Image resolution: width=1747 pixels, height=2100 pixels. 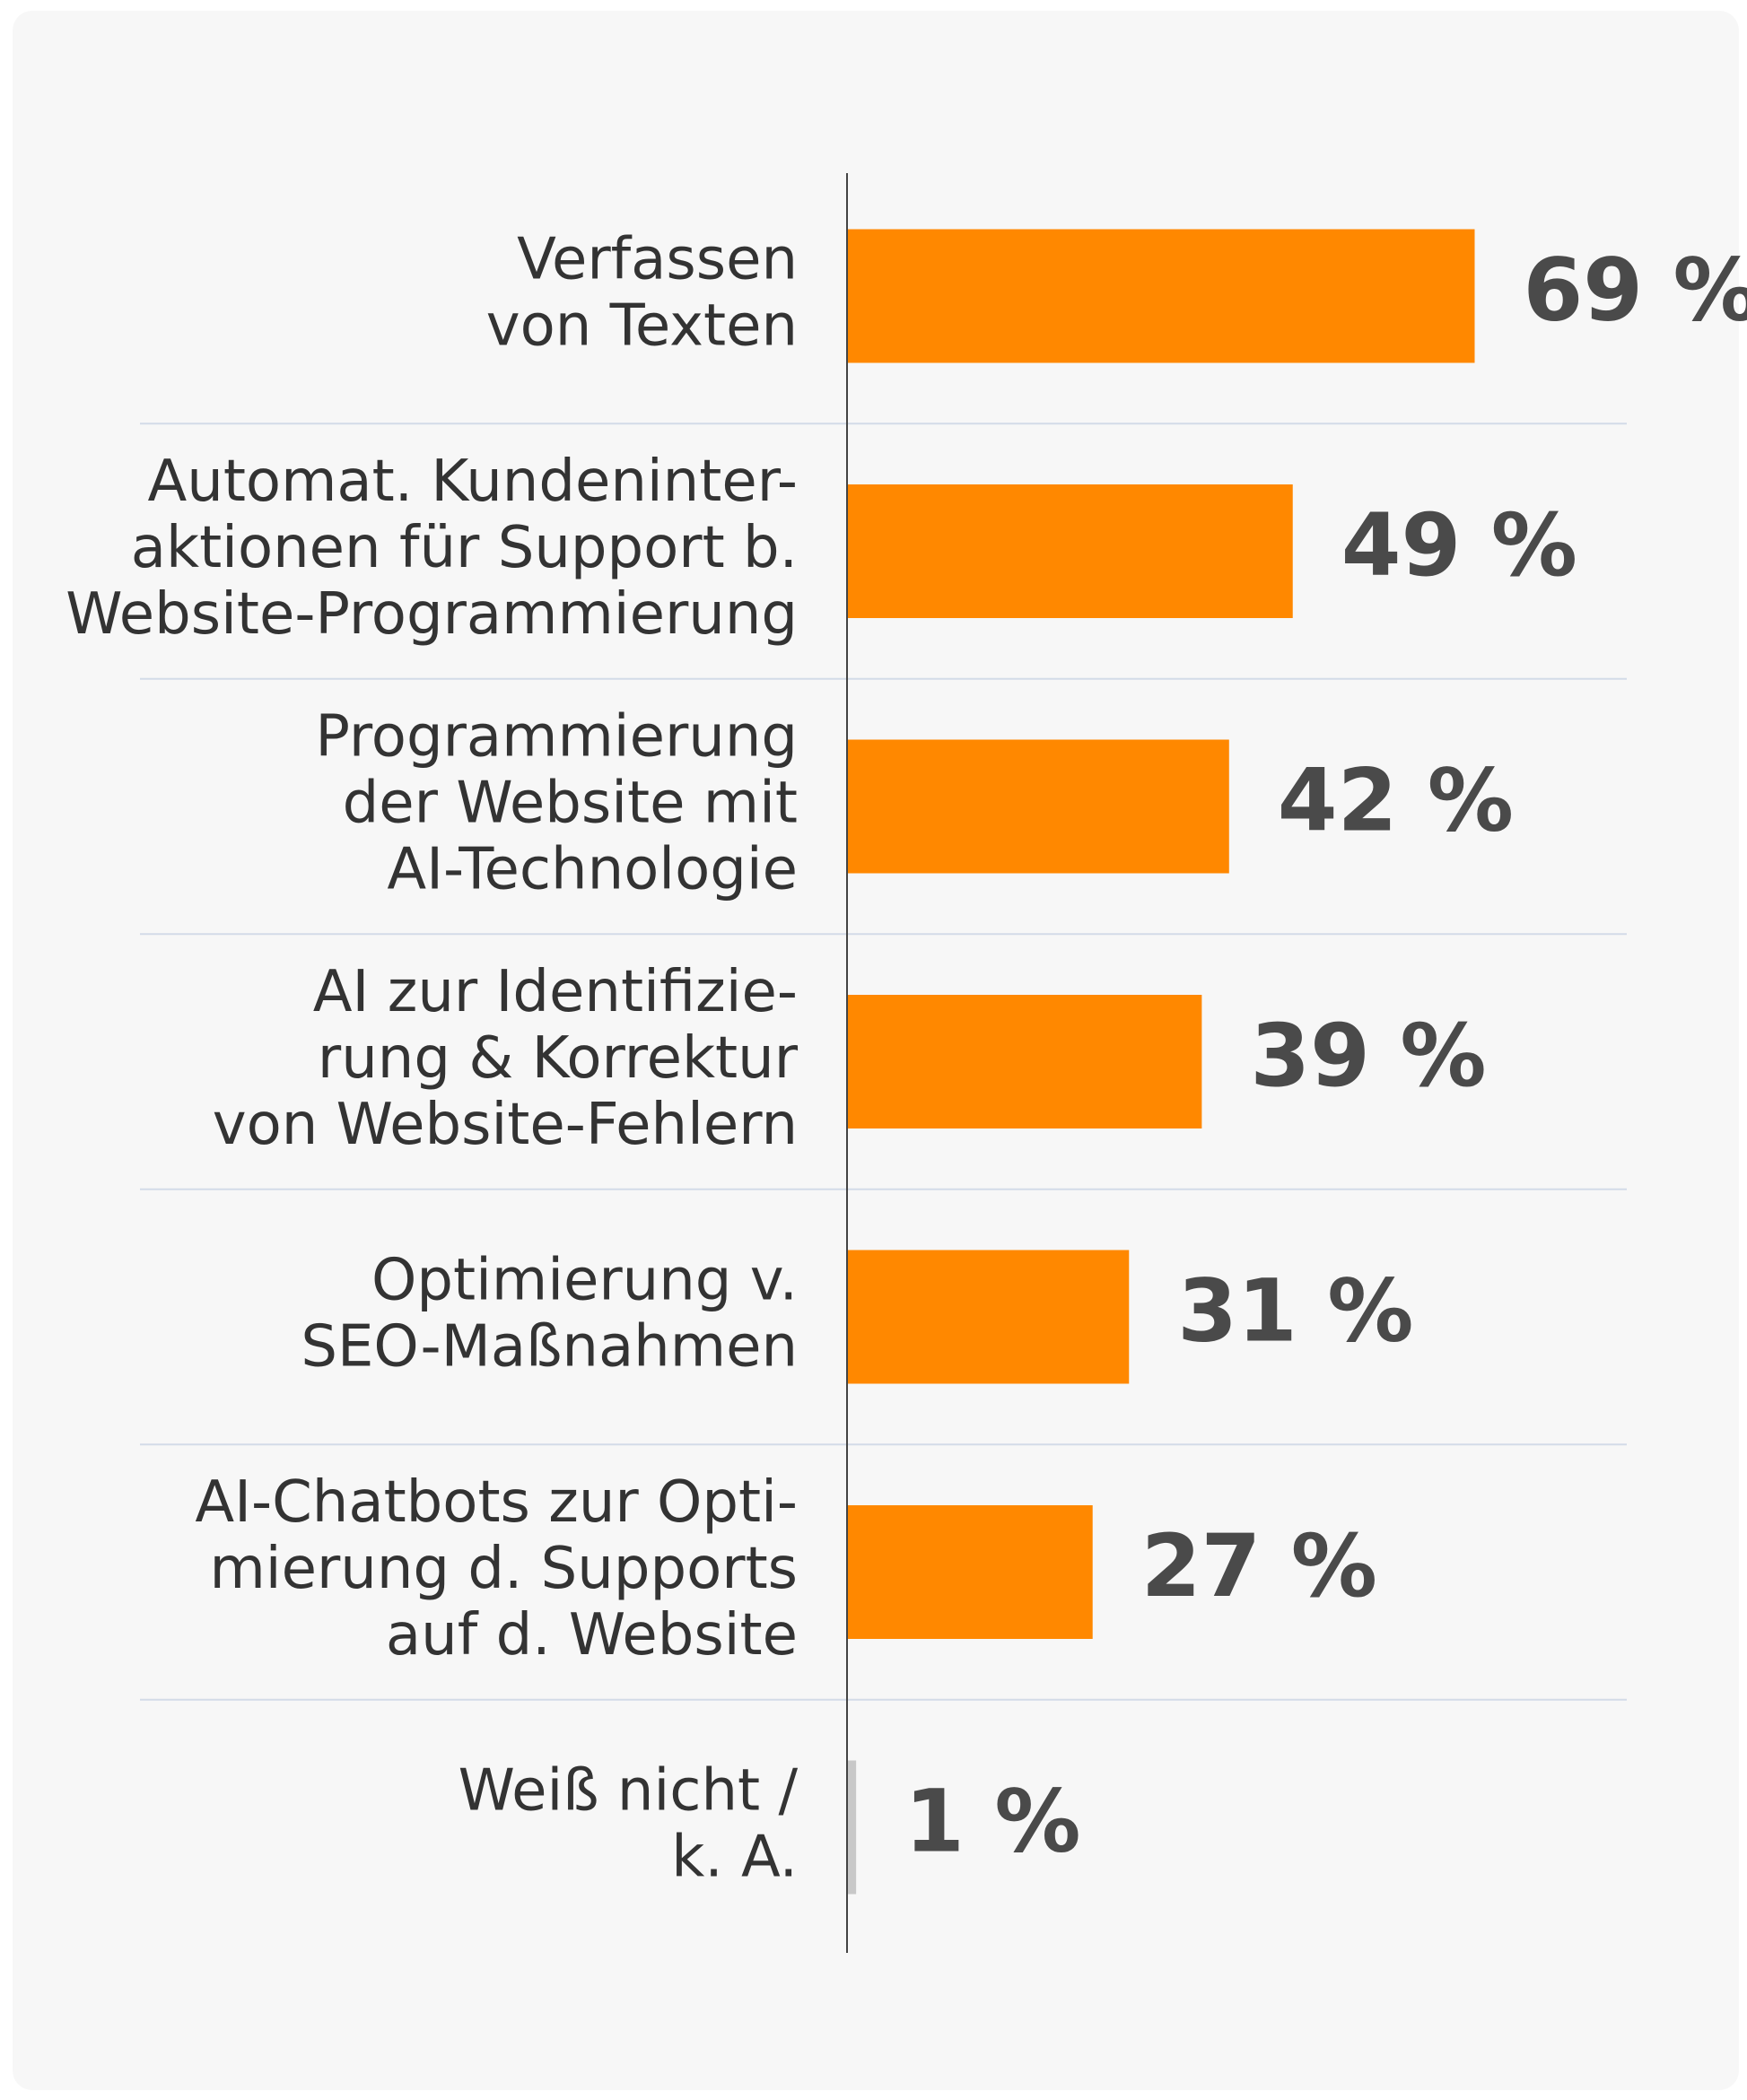 I want to click on value-label: 27 %, so click(x=1259, y=1566).